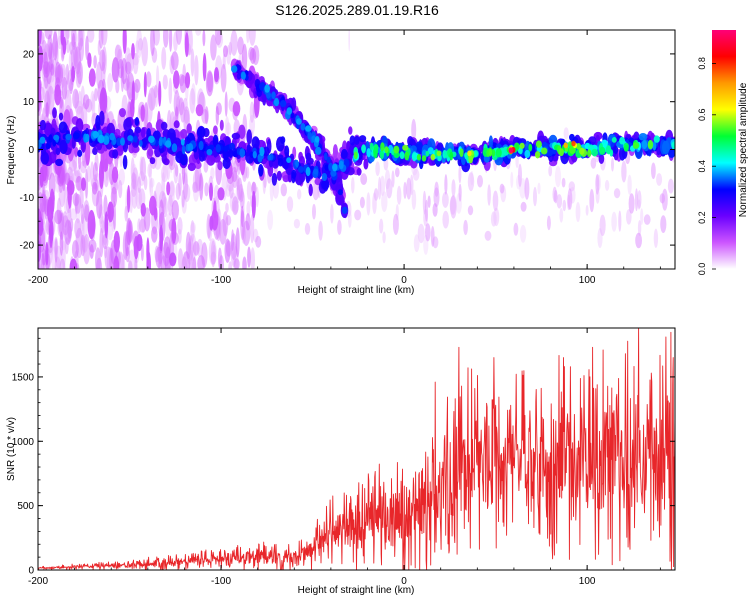 This screenshot has height=600, width=750. What do you see at coordinates (356, 290) in the screenshot?
I see `spectrogram-x-label: Height of straight line (km)` at bounding box center [356, 290].